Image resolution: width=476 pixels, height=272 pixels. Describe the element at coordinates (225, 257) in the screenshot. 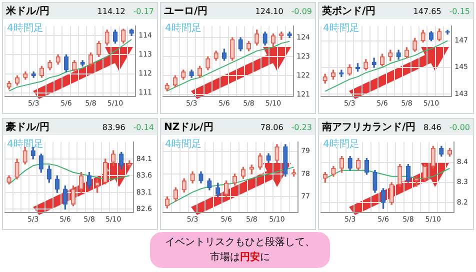

I see `text: 市場は` at that location.